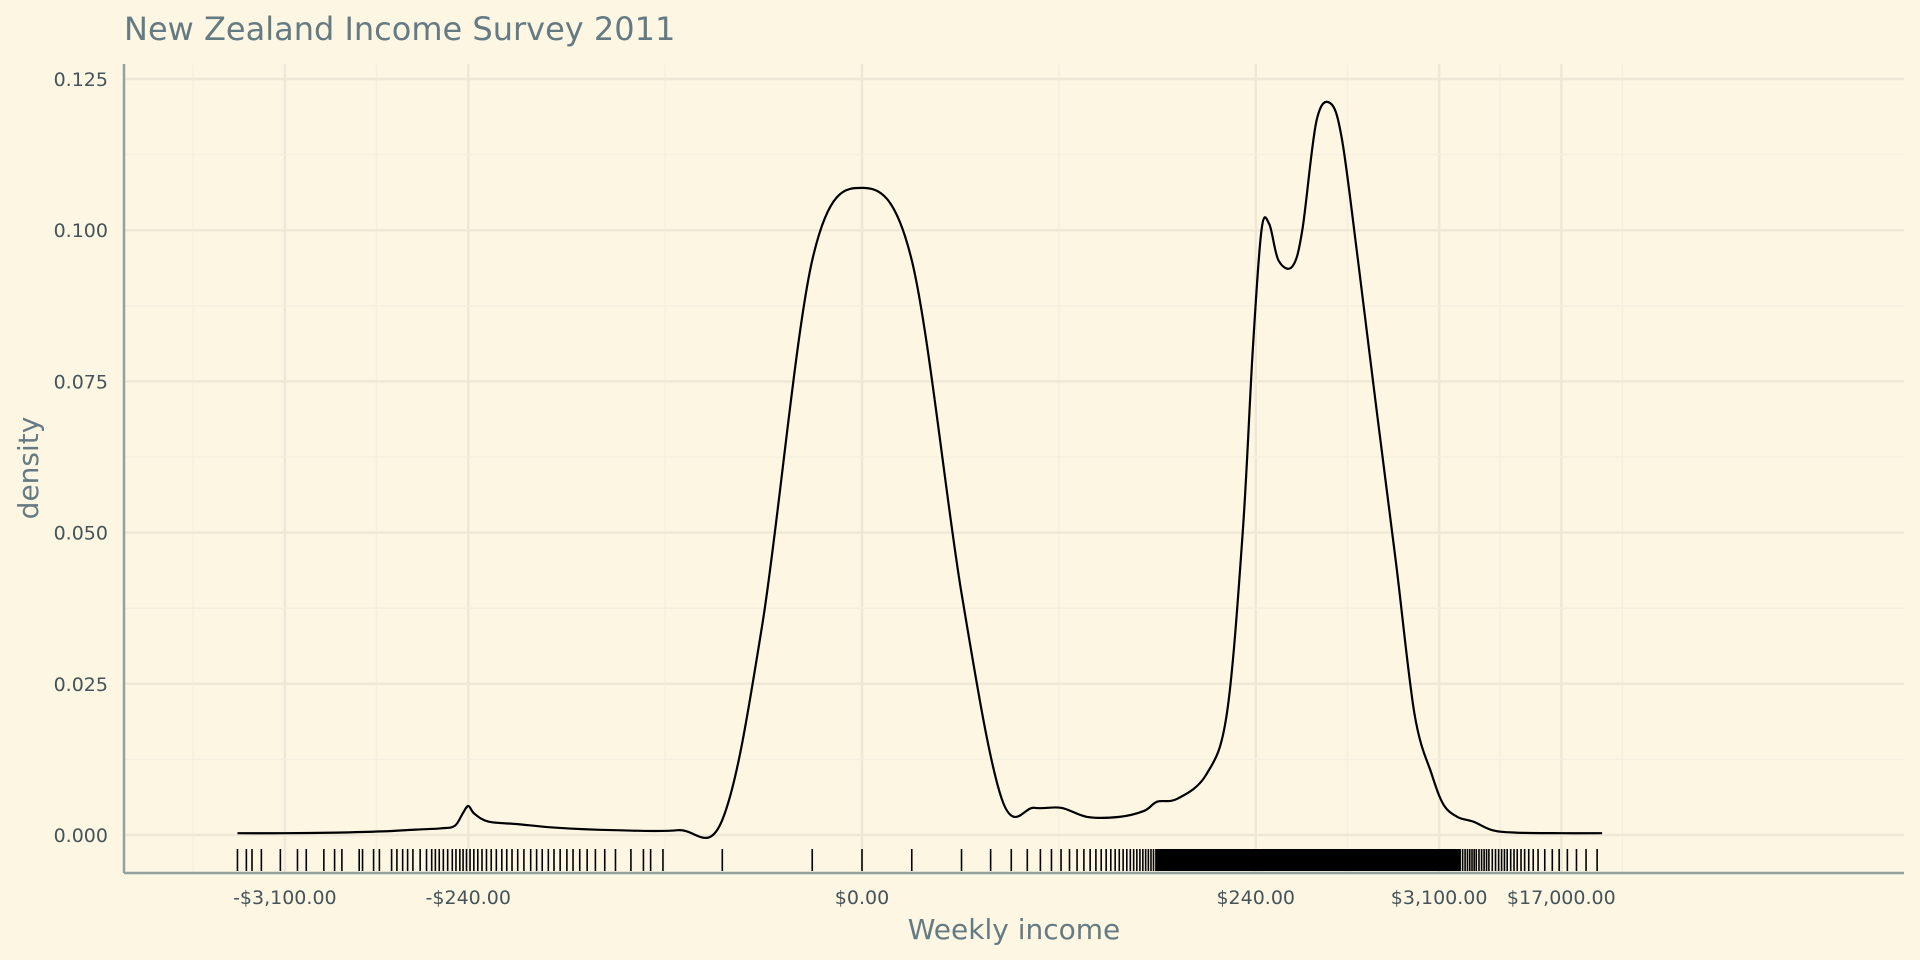  I want to click on y-tick-label: 0.125, so click(81, 80).